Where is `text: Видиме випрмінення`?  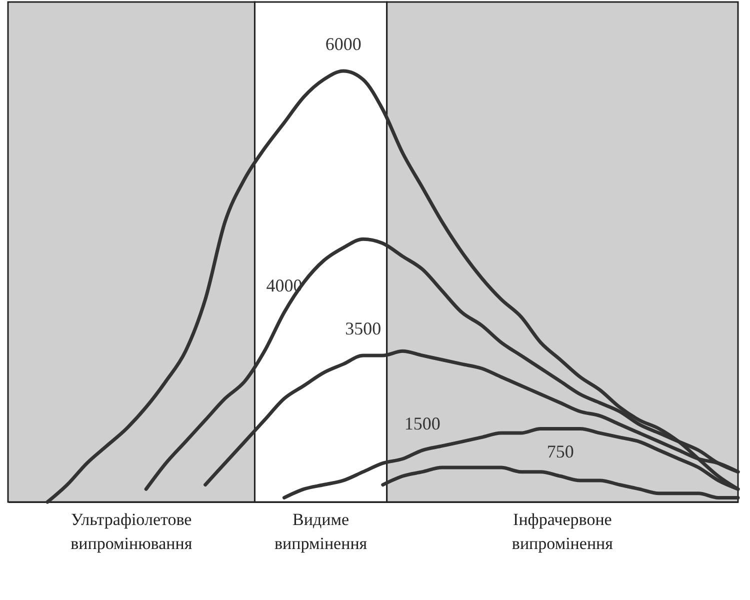 text: Видиме випрмінення is located at coordinates (321, 531).